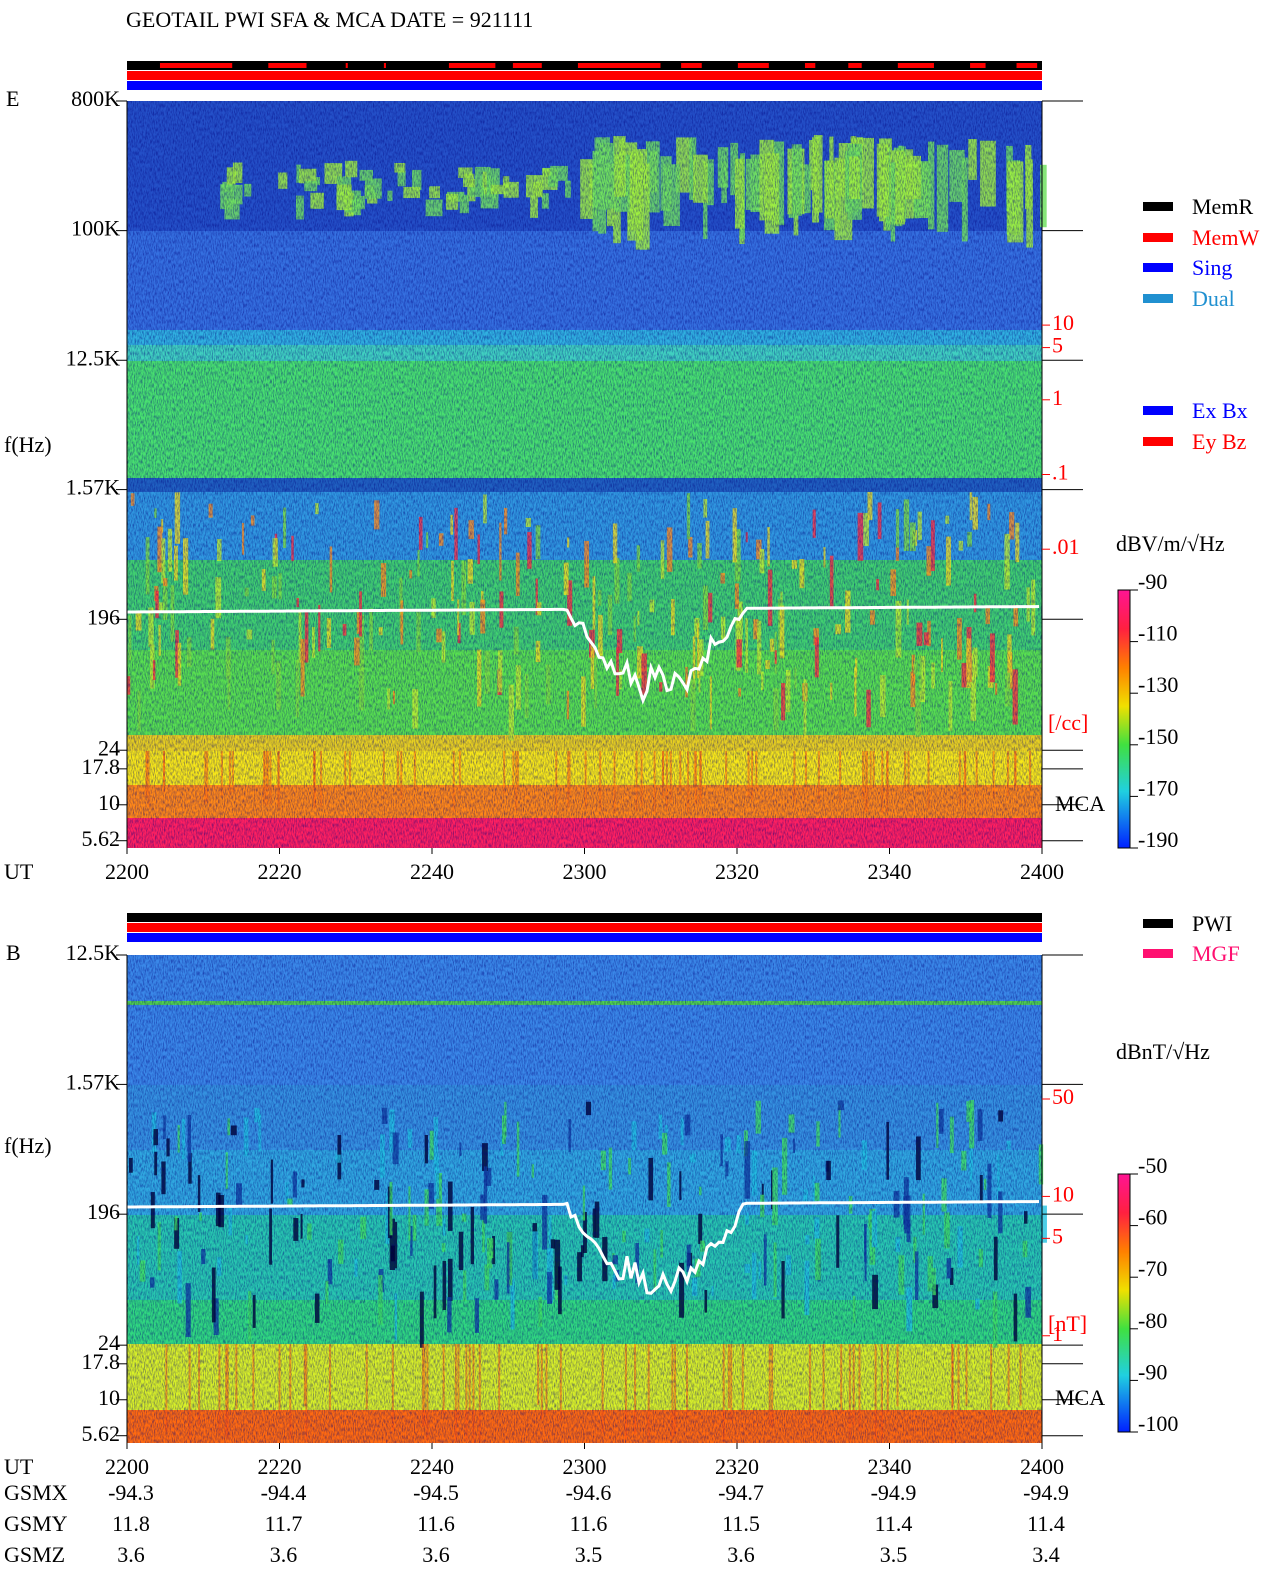 This screenshot has width=1280, height=1593. I want to click on legend-label: MemW, so click(1225, 237).